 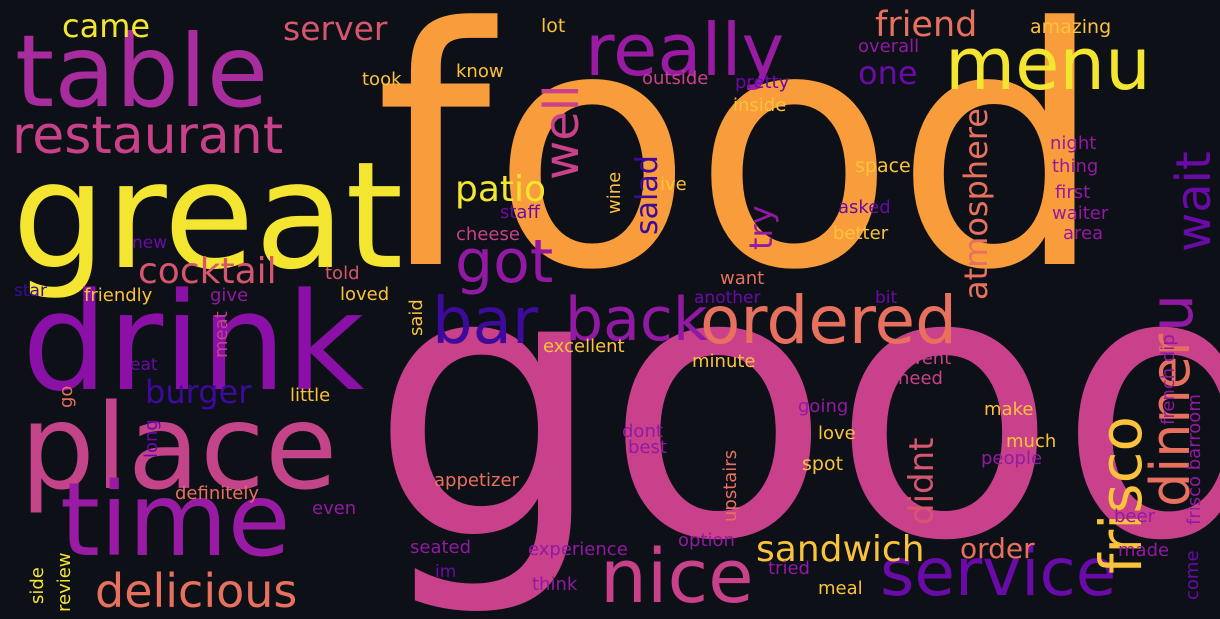 I want to click on word-make: make, so click(x=1009, y=409).